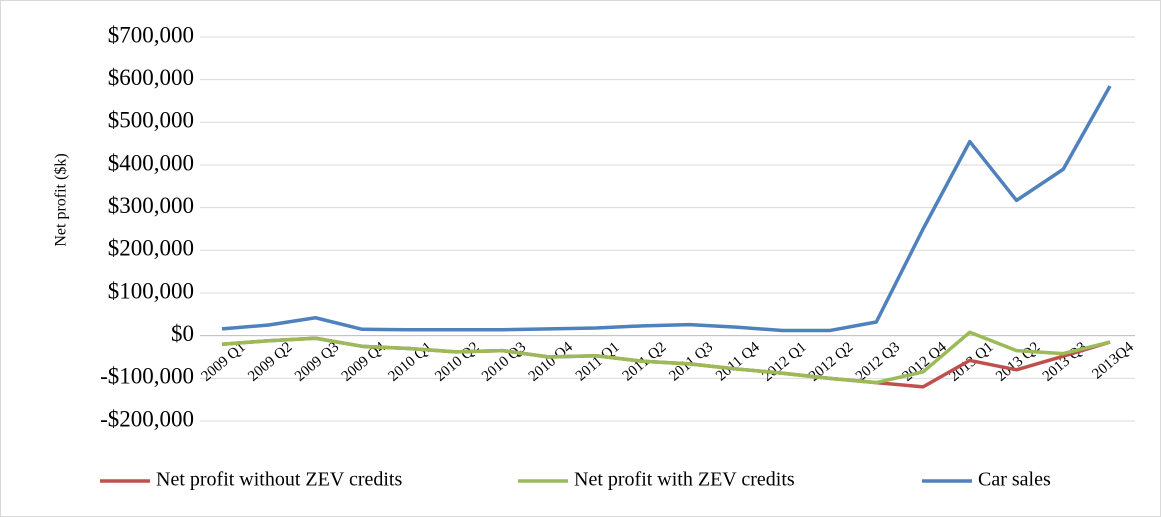 This screenshot has width=1161, height=517. Describe the element at coordinates (61, 199) in the screenshot. I see `y-axis-label: Net profit ($k)` at that location.